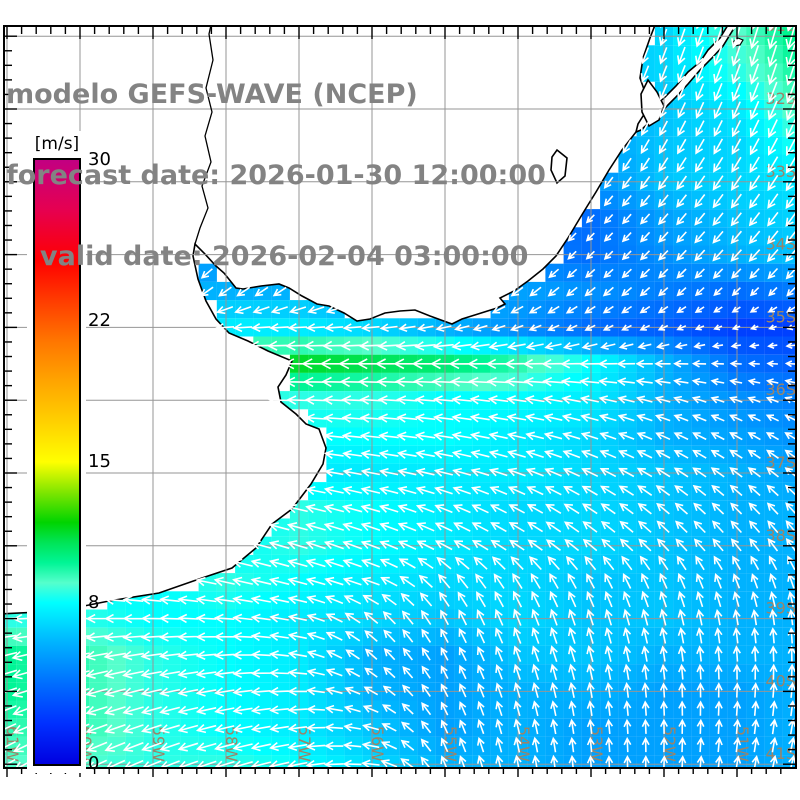 The height and width of the screenshot is (800, 800). What do you see at coordinates (596, 744) in the screenshot?
I see `svg-text: 53W` at bounding box center [596, 744].